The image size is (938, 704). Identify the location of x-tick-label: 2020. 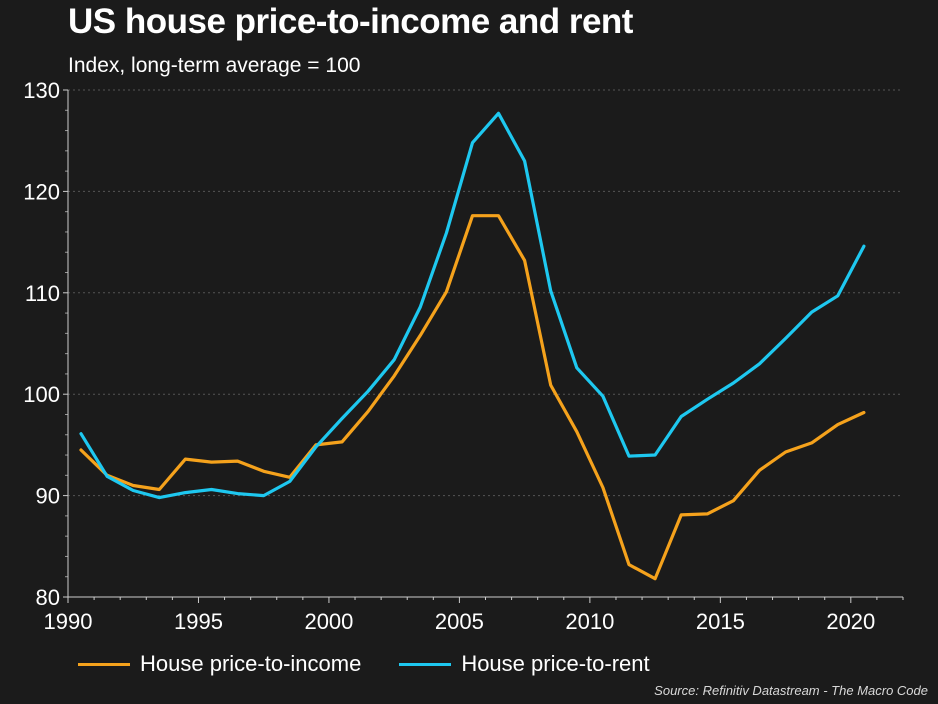
(850, 621).